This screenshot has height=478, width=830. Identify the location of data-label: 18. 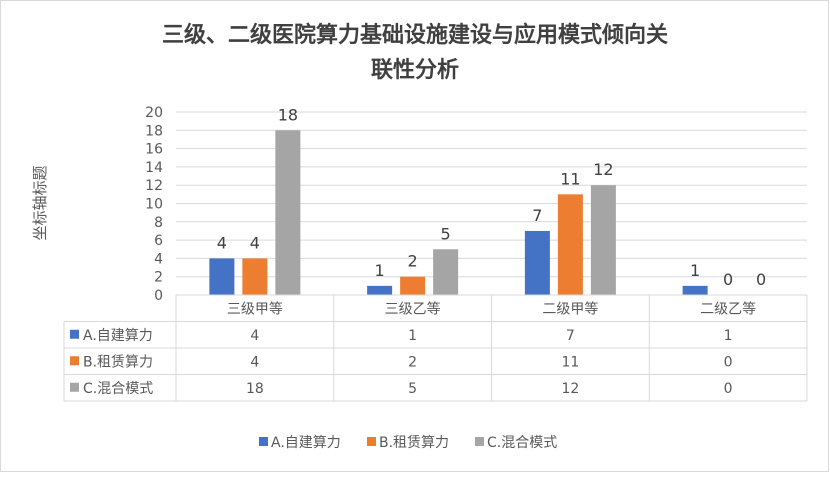
(288, 114).